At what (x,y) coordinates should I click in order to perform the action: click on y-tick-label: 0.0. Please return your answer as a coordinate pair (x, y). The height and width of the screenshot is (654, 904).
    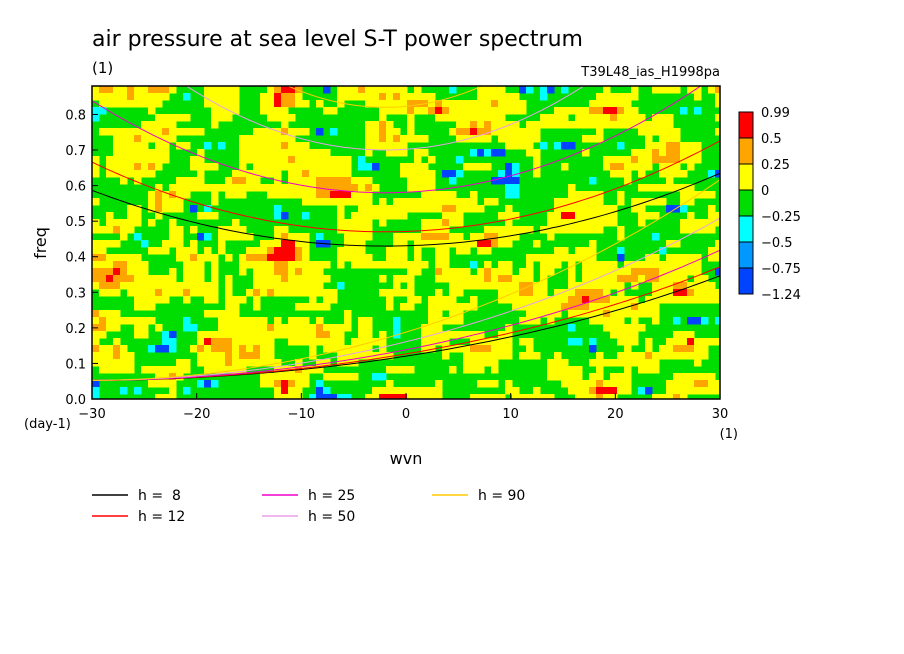
    Looking at the image, I should click on (75, 400).